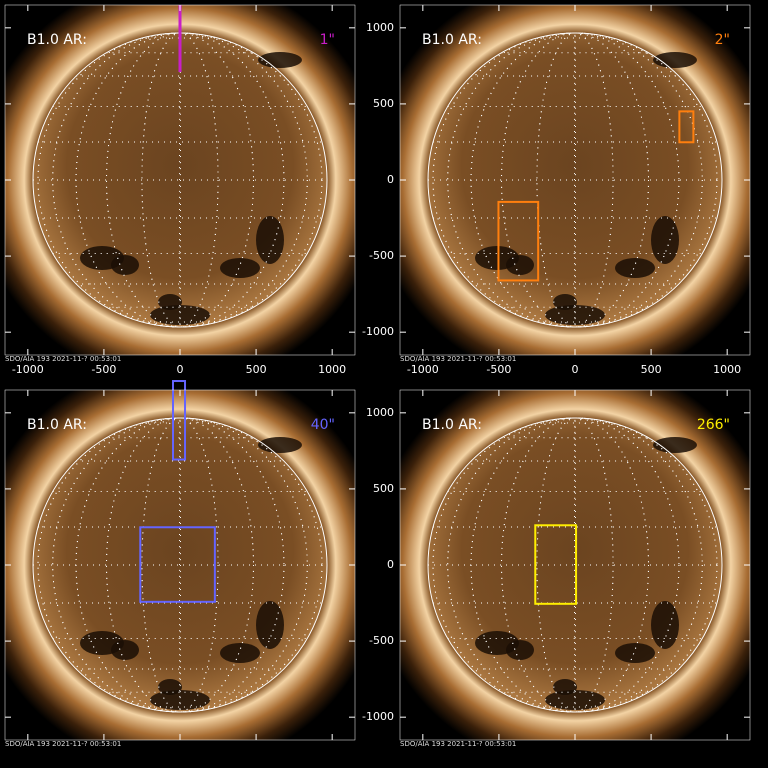  I want to click on scale-label: 40", so click(323, 425).